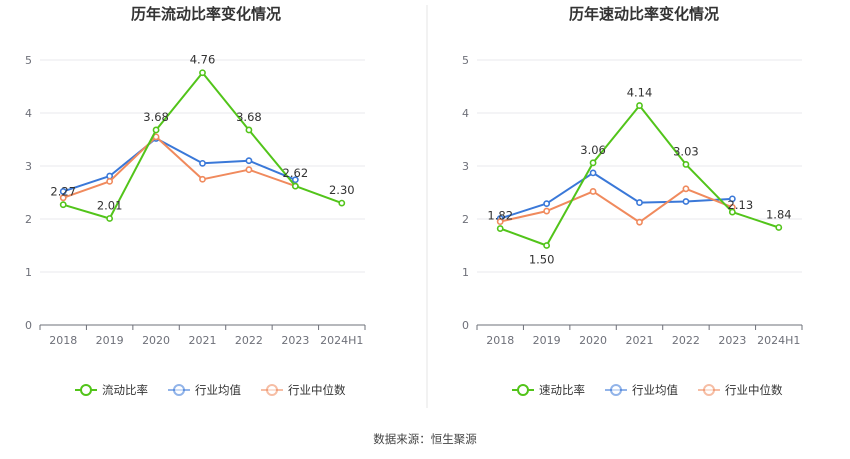 This screenshot has height=459, width=850. Describe the element at coordinates (686, 151) in the screenshot. I see `data-label: 3.03` at that location.